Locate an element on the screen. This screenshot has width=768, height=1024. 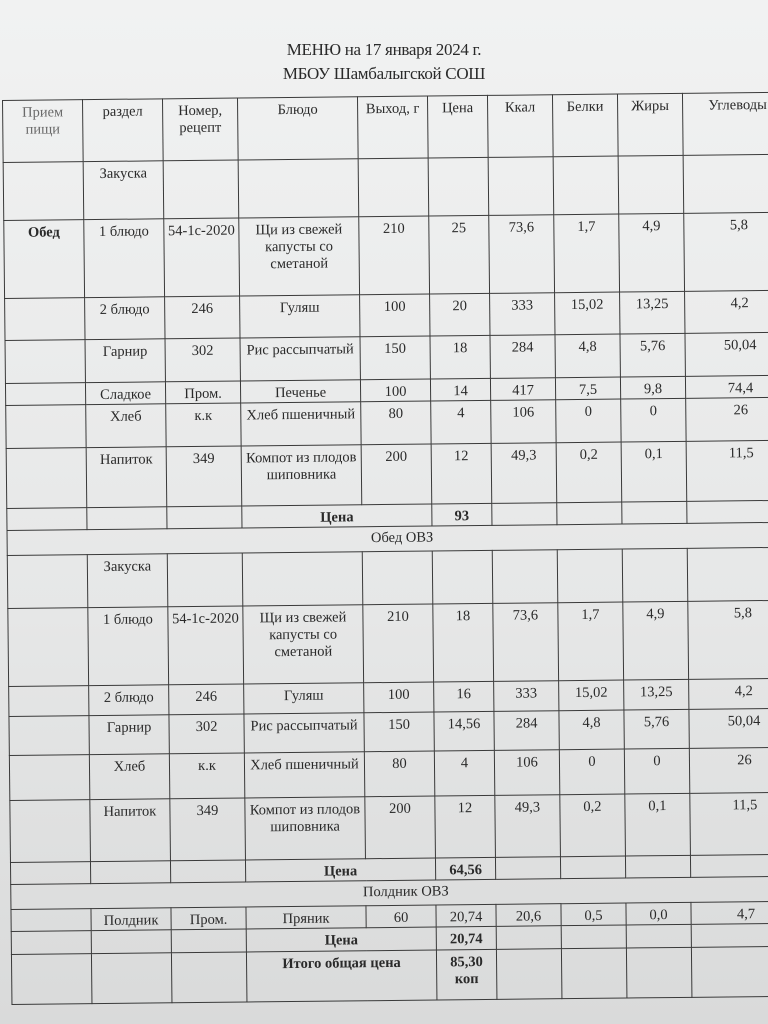
header-price: Цена is located at coordinates (458, 127).